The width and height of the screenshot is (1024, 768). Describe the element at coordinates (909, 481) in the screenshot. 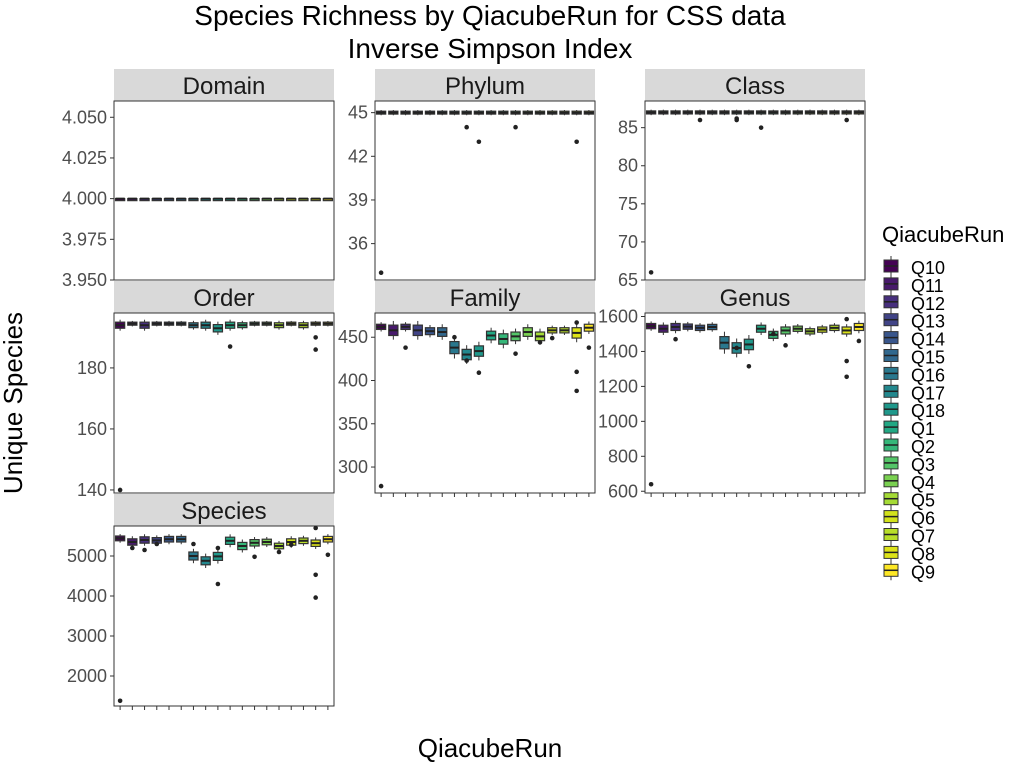

I see `legend-item-Q4: Q4` at that location.